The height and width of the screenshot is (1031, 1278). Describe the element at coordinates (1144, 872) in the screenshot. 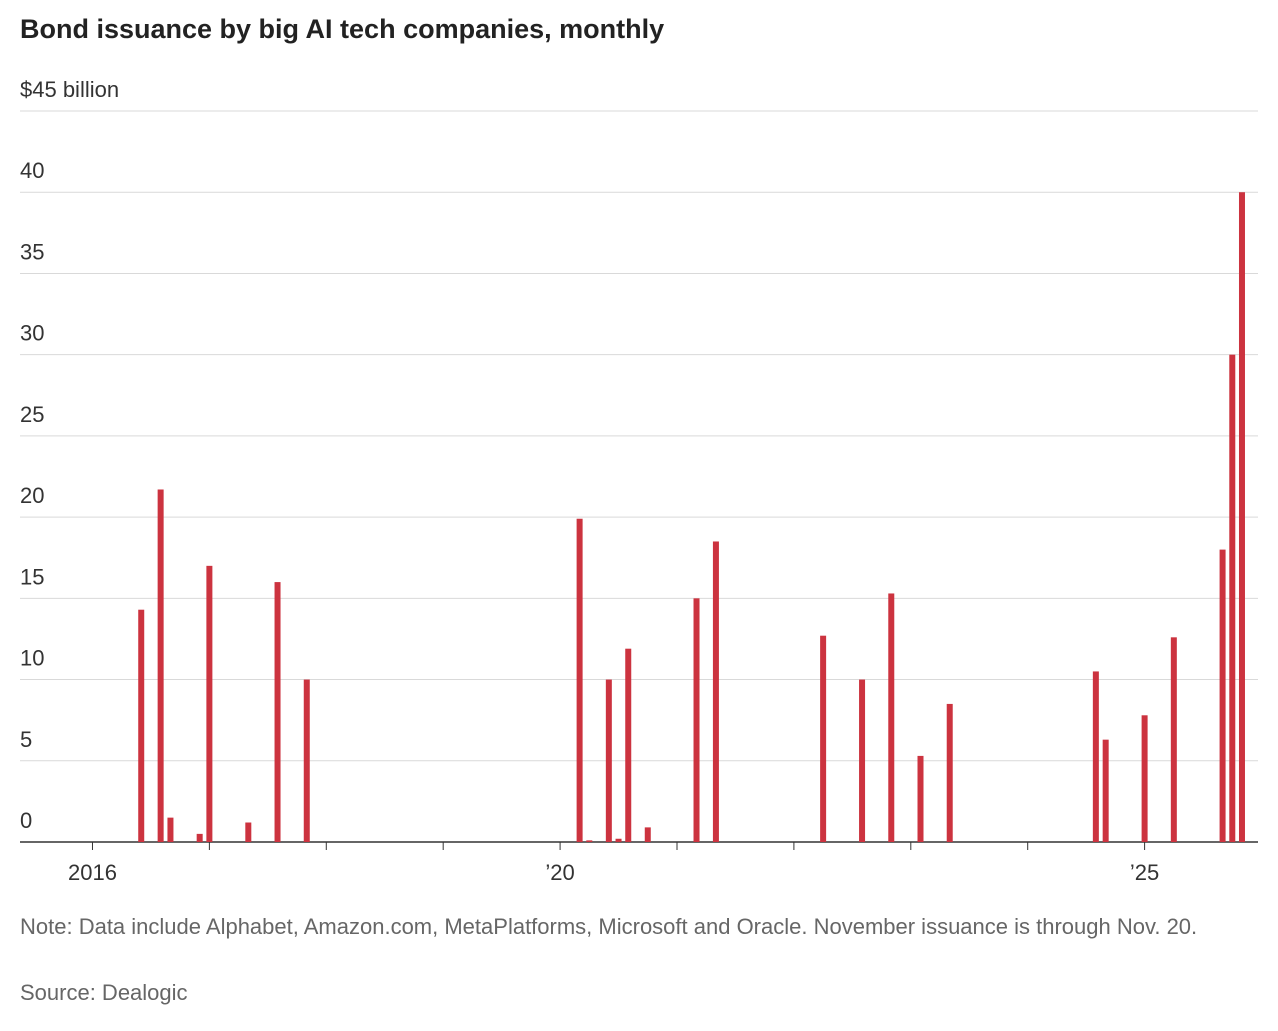

I see `x-tick-label: ’25` at that location.